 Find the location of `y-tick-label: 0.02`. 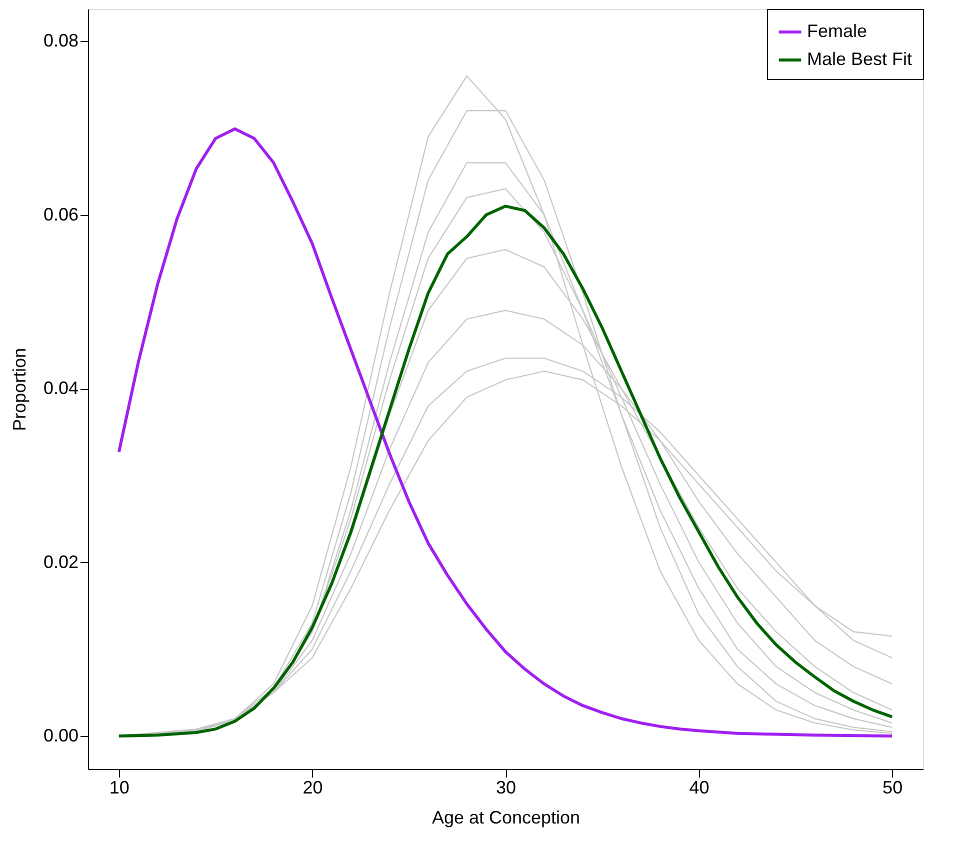

y-tick-label: 0.02 is located at coordinates (60, 562).